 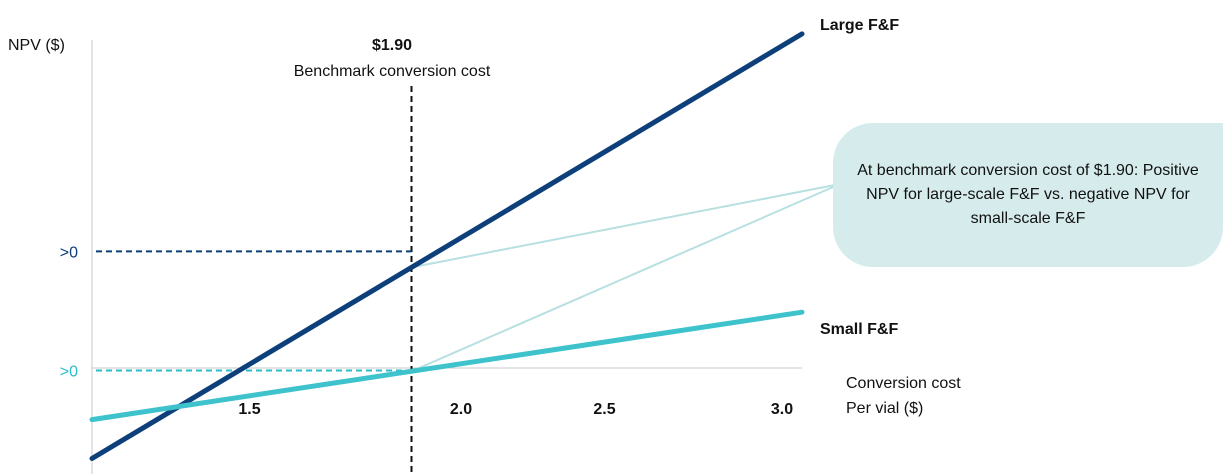 What do you see at coordinates (903, 383) in the screenshot?
I see `x-axis-label-line1: Conversion cost` at bounding box center [903, 383].